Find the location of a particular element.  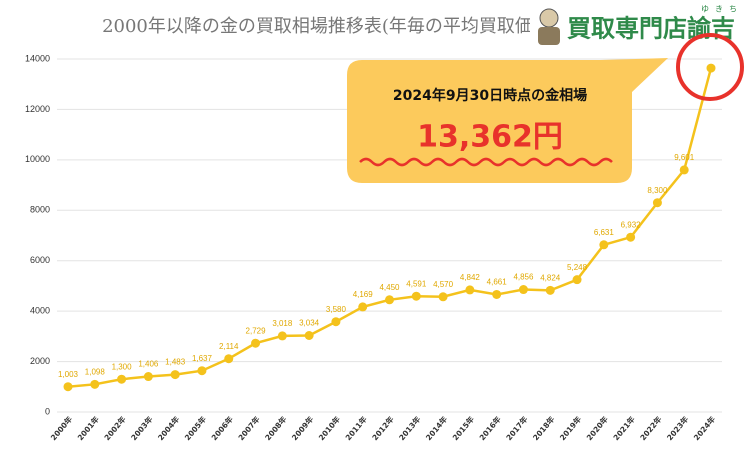

x-tick-label: 2018年 is located at coordinates (543, 428).